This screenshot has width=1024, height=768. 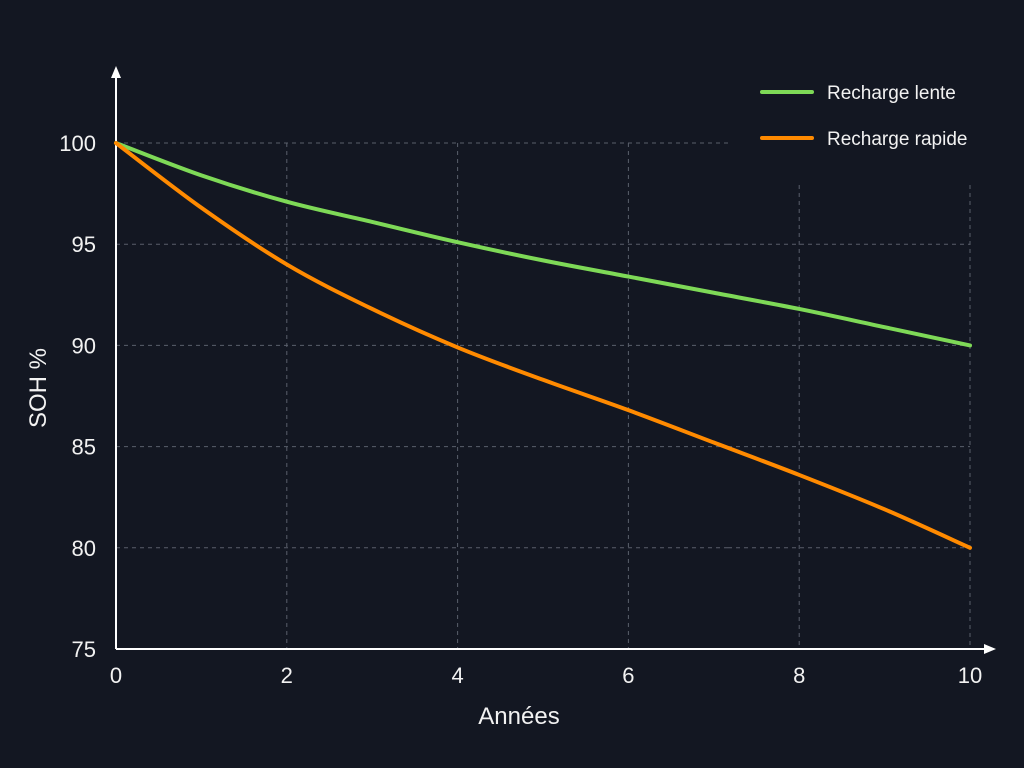 What do you see at coordinates (457, 675) in the screenshot?
I see `x-tick-label: 4` at bounding box center [457, 675].